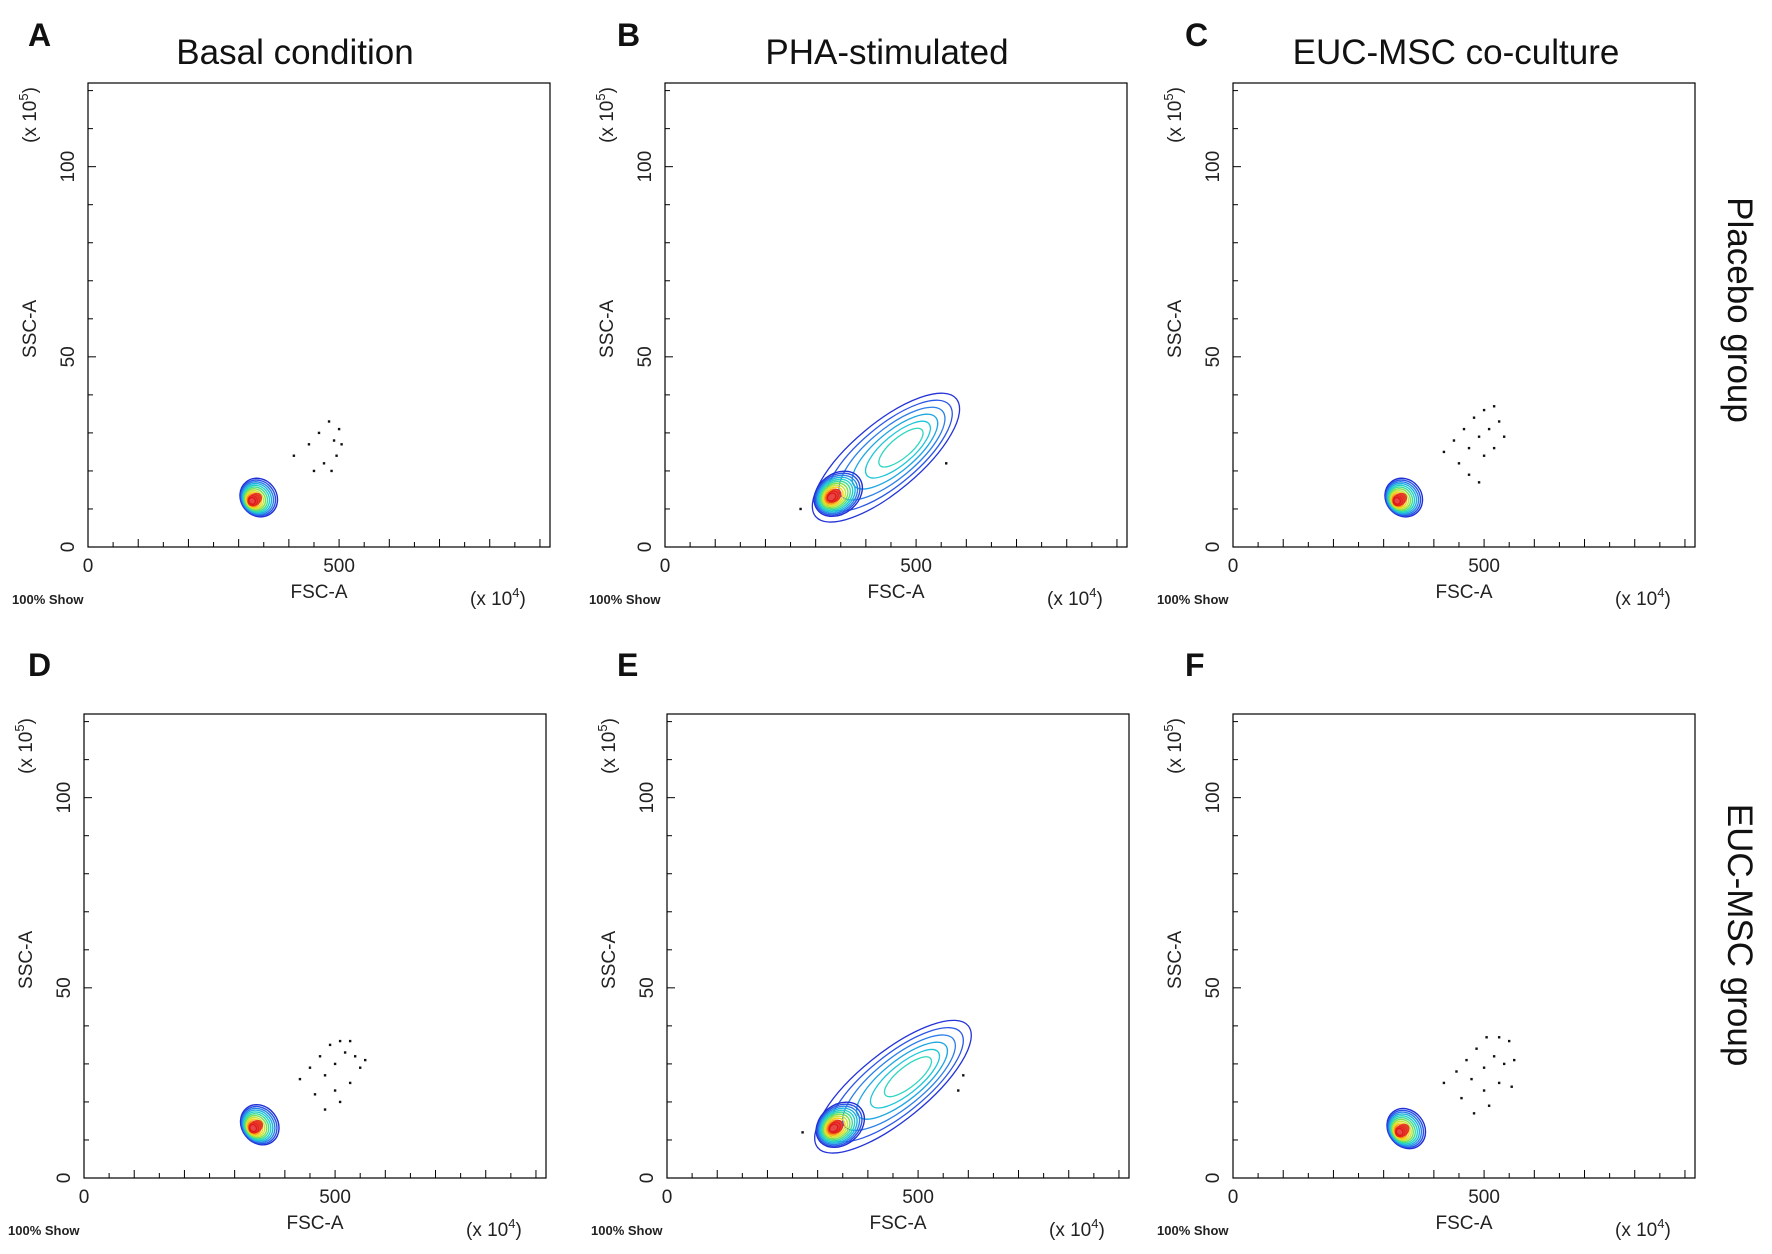 Image resolution: width=1772 pixels, height=1254 pixels. I want to click on panel-letter: C, so click(1196, 35).